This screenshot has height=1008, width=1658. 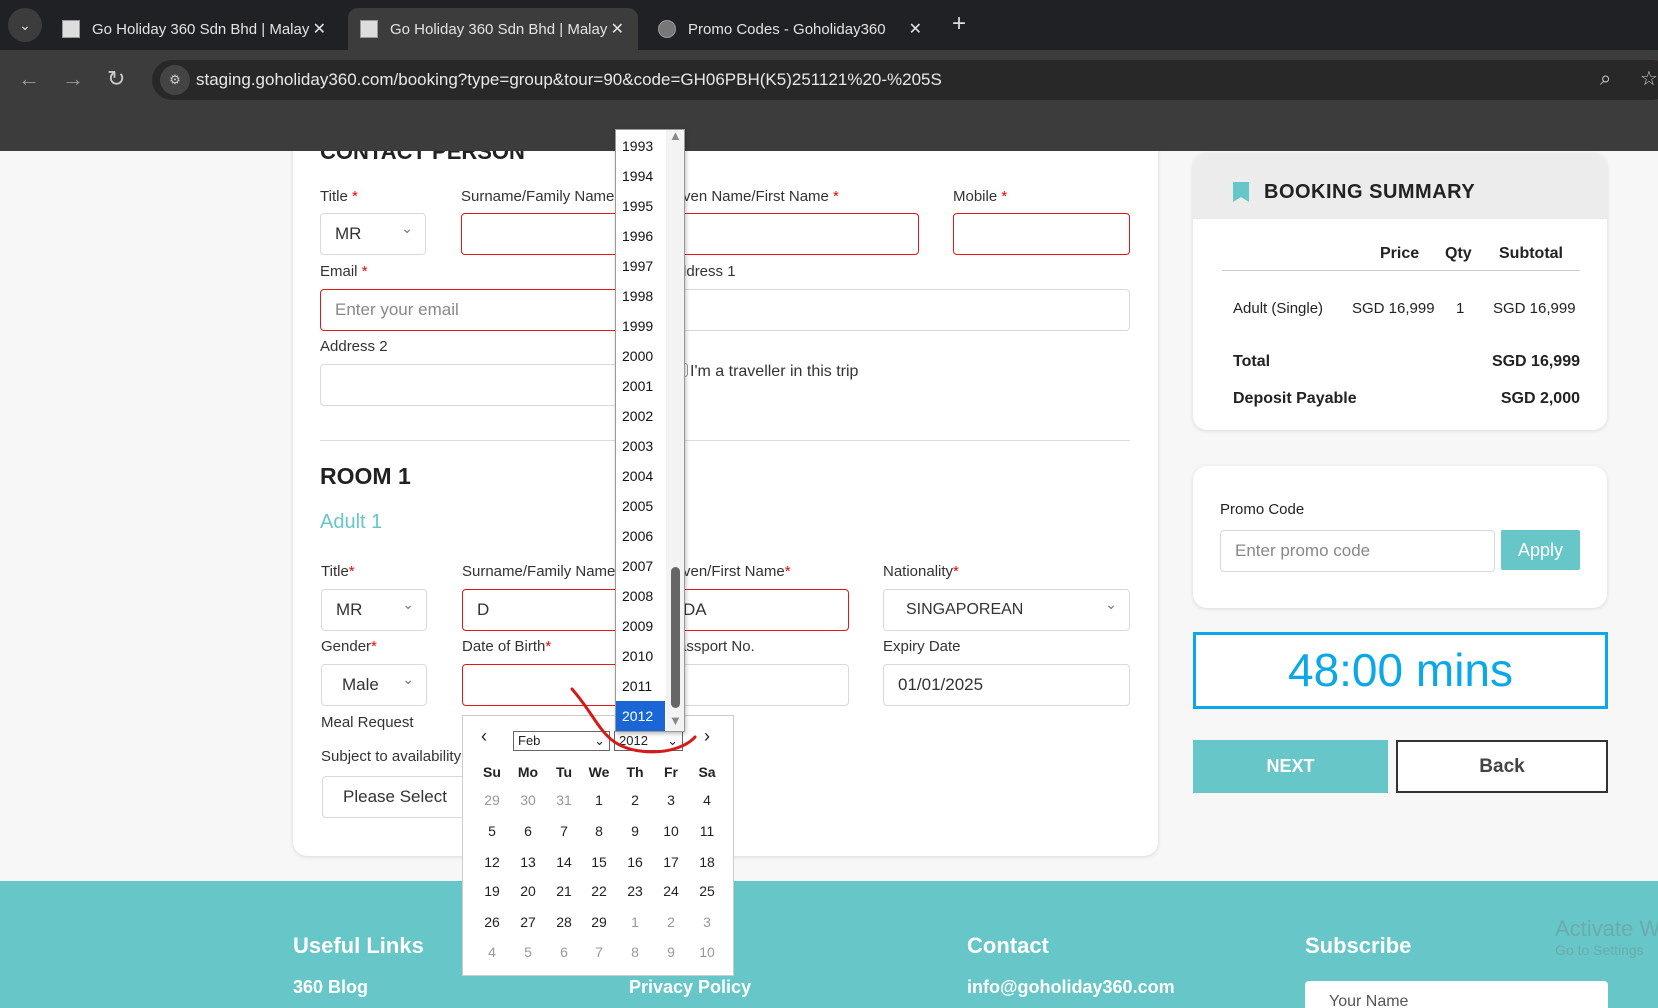 What do you see at coordinates (899, 310) in the screenshot?
I see `address1-input` at bounding box center [899, 310].